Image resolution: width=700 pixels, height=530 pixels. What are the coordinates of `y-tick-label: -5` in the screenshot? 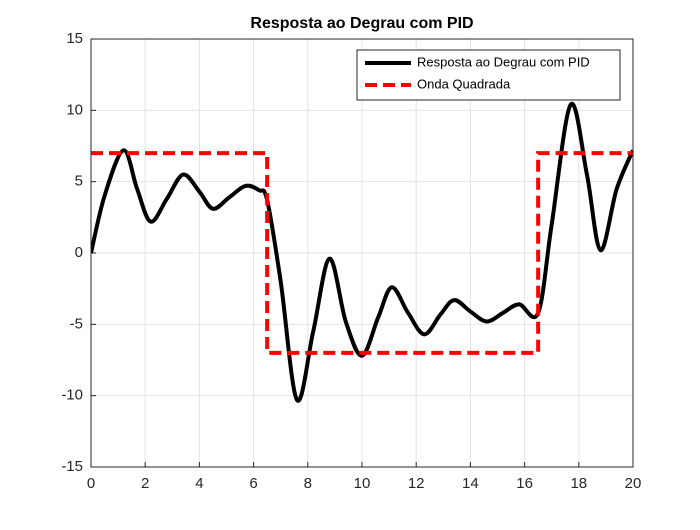 It's located at (76, 323).